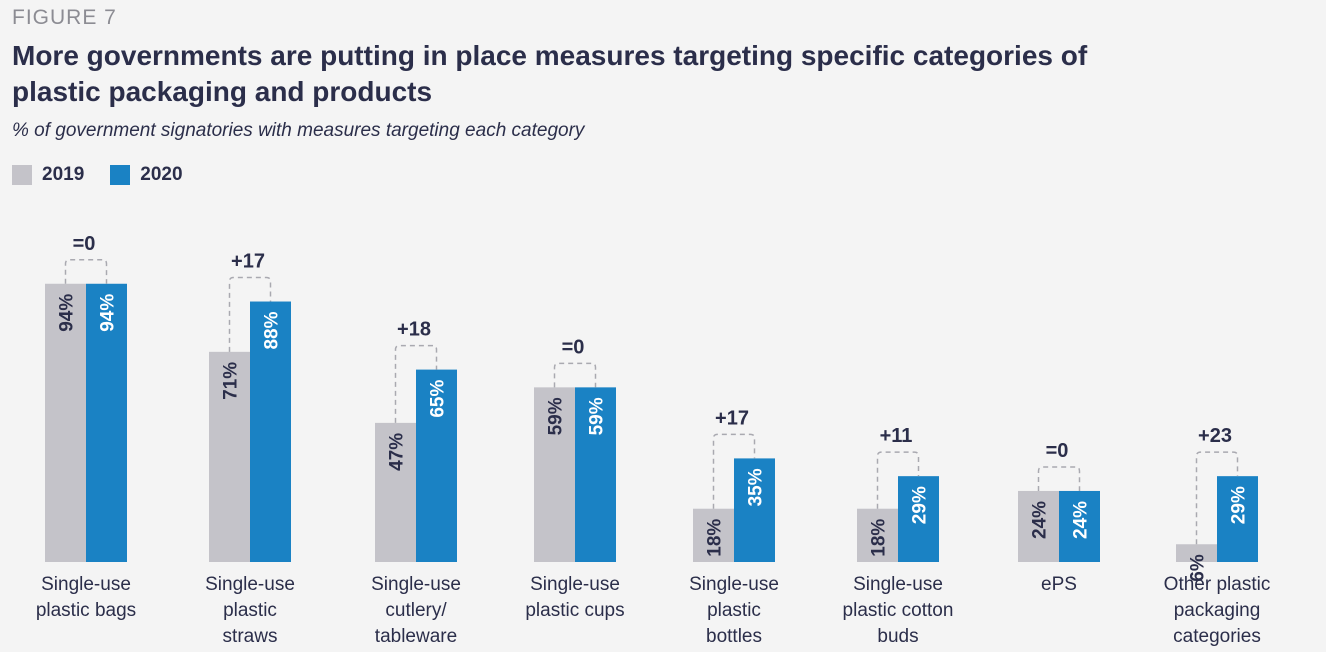 This screenshot has height=652, width=1326. What do you see at coordinates (97, 175) in the screenshot?
I see `chart-legend: 2019 2020` at bounding box center [97, 175].